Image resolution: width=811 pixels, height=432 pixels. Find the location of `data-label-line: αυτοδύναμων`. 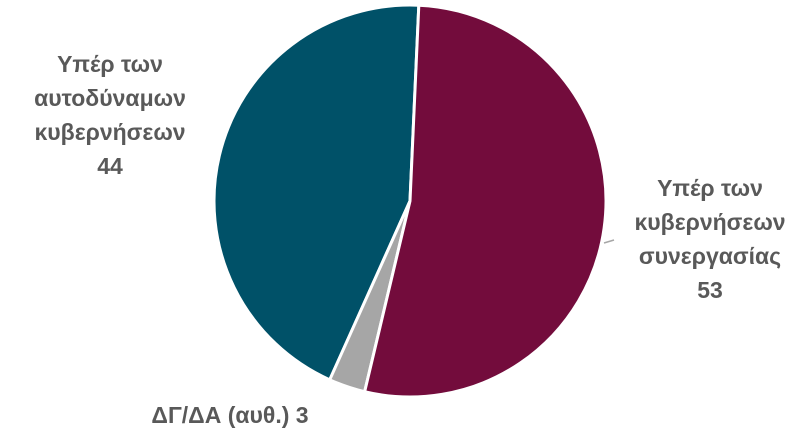

data-label-line: αυτοδύναμων is located at coordinates (110, 98).